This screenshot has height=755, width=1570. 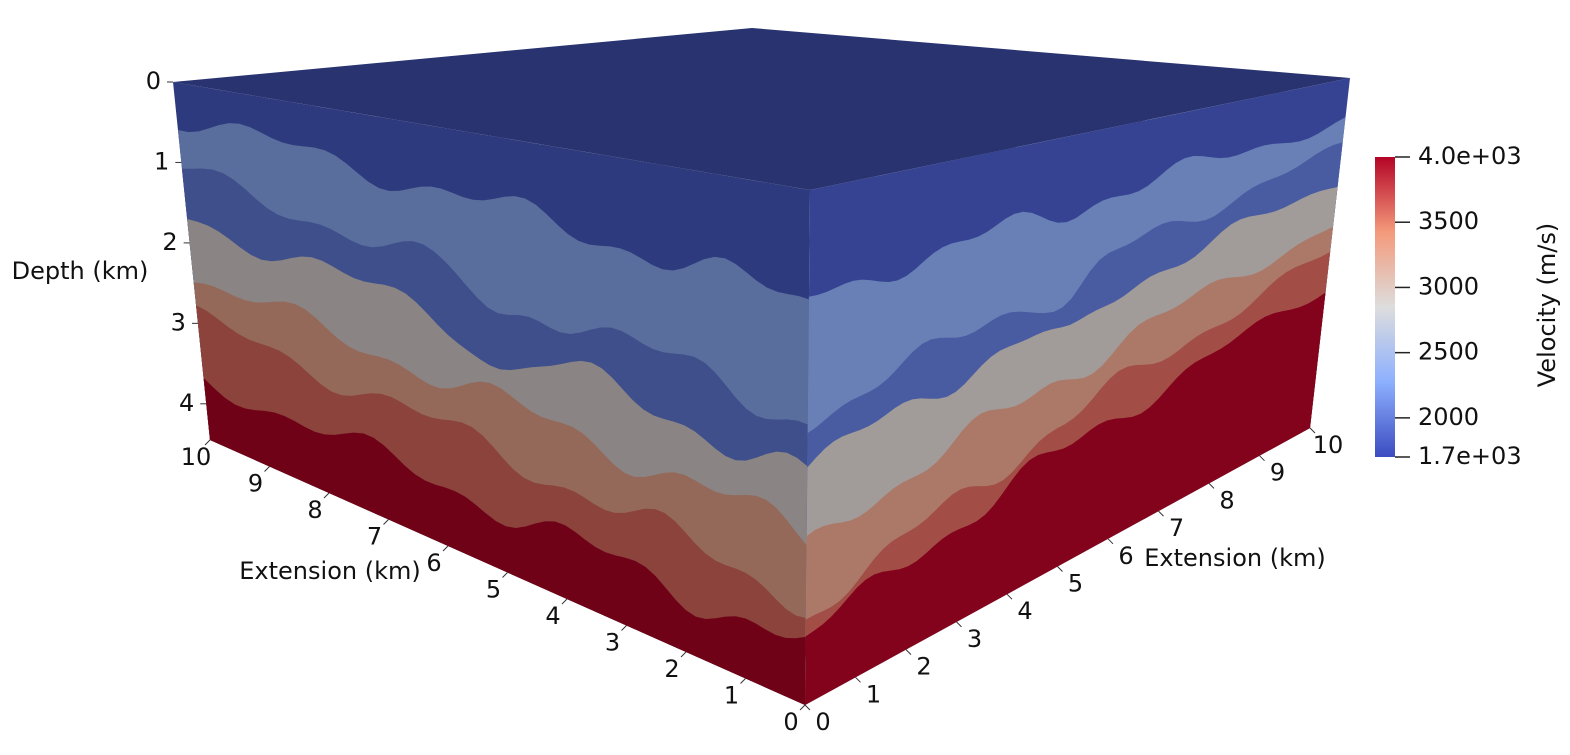 What do you see at coordinates (1277, 473) in the screenshot?
I see `y-tick-label: 9` at bounding box center [1277, 473].